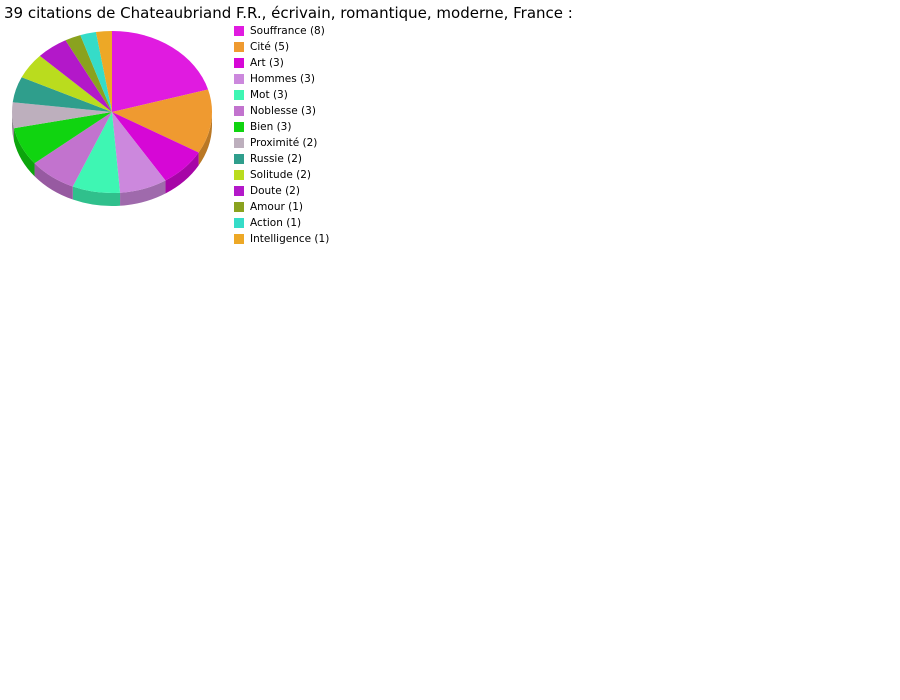 The width and height of the screenshot is (900, 700). I want to click on legend-item: Art (3), so click(281, 63).